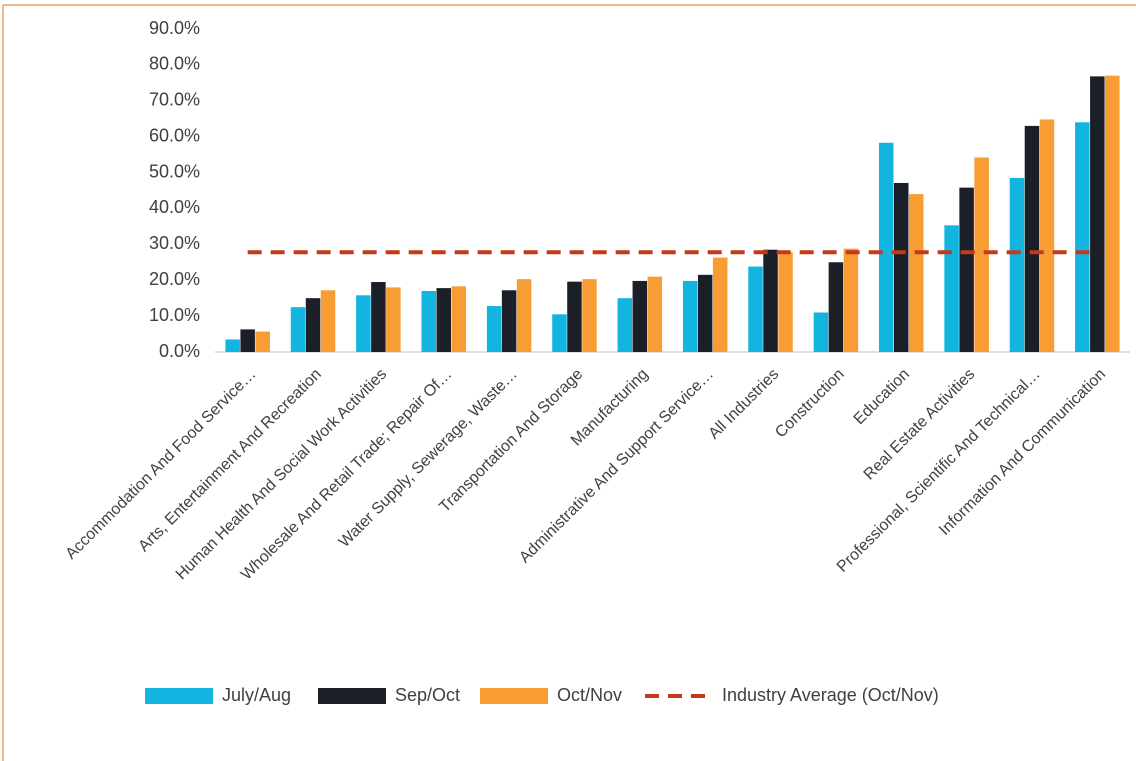 Image resolution: width=1136 pixels, height=761 pixels. I want to click on legend-label: Industry Average (Oct/Nov), so click(830, 695).